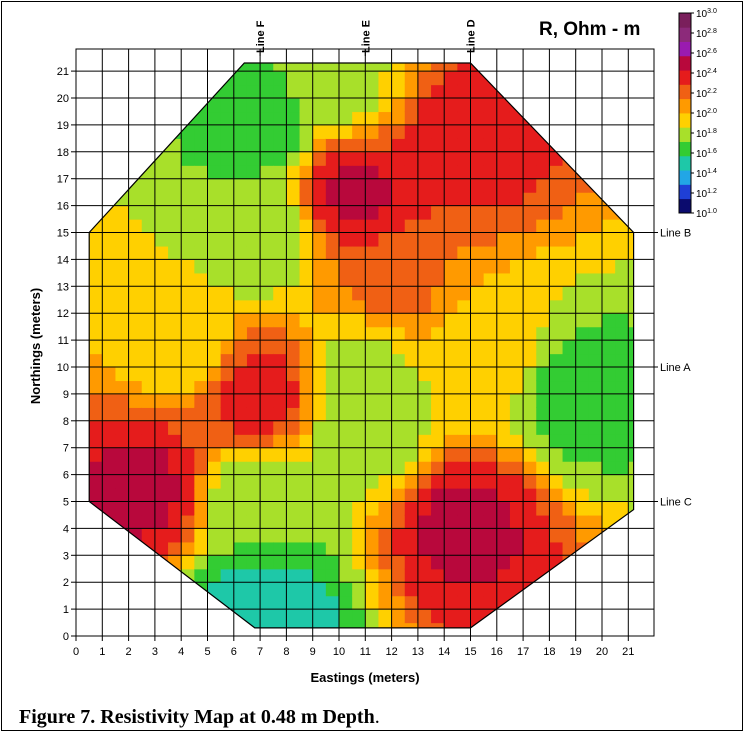 This screenshot has height=733, width=746. I want to click on colorbar-segment, so click(685, 92).